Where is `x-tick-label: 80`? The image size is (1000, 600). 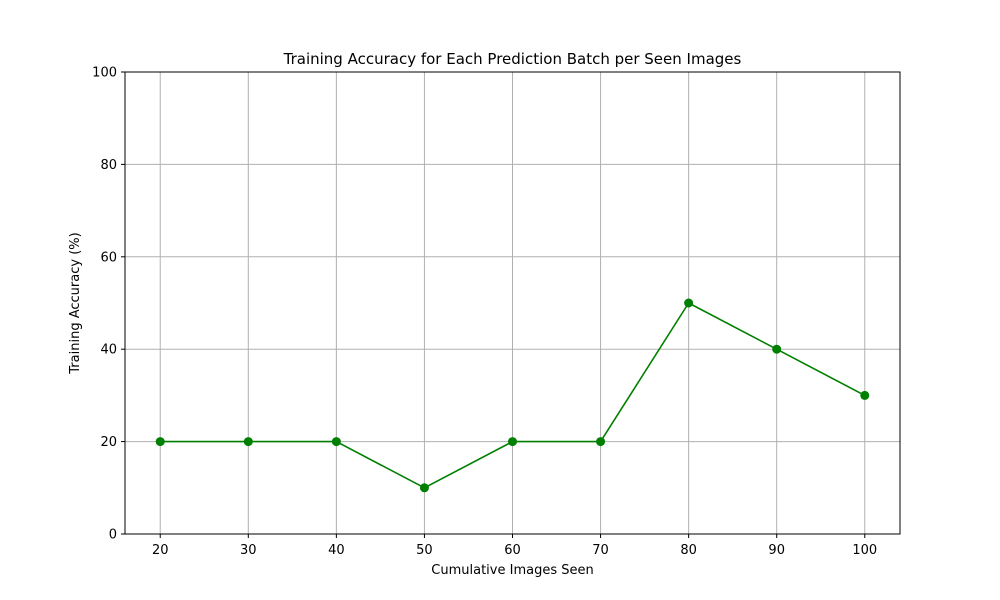
x-tick-label: 80 is located at coordinates (688, 550).